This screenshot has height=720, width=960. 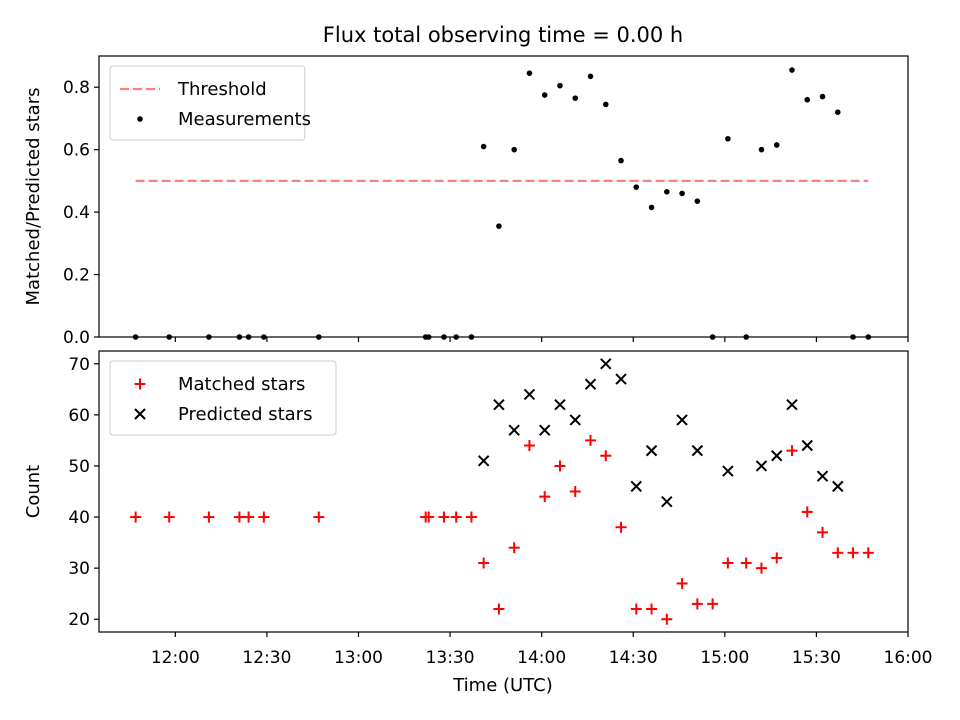 I want to click on series-predicted-stars, so click(x=660, y=433).